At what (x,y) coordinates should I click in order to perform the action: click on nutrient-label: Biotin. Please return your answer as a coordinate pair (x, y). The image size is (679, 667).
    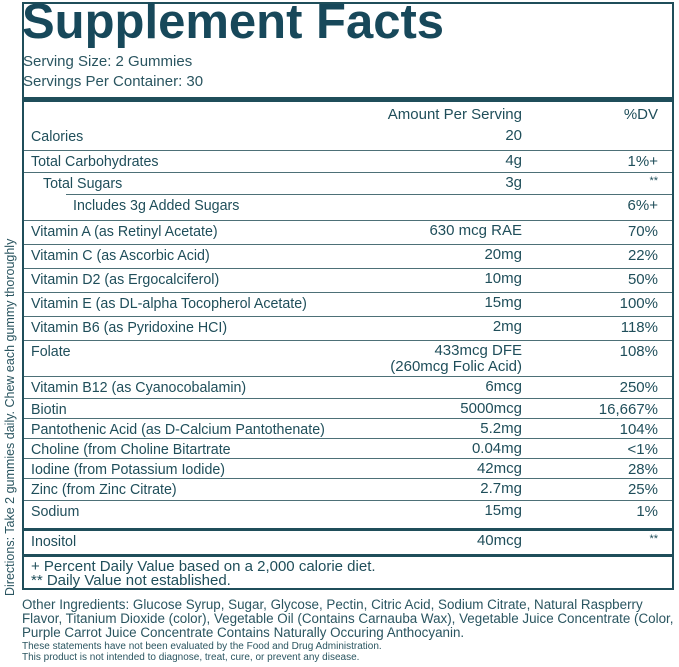
    Looking at the image, I should click on (49, 409).